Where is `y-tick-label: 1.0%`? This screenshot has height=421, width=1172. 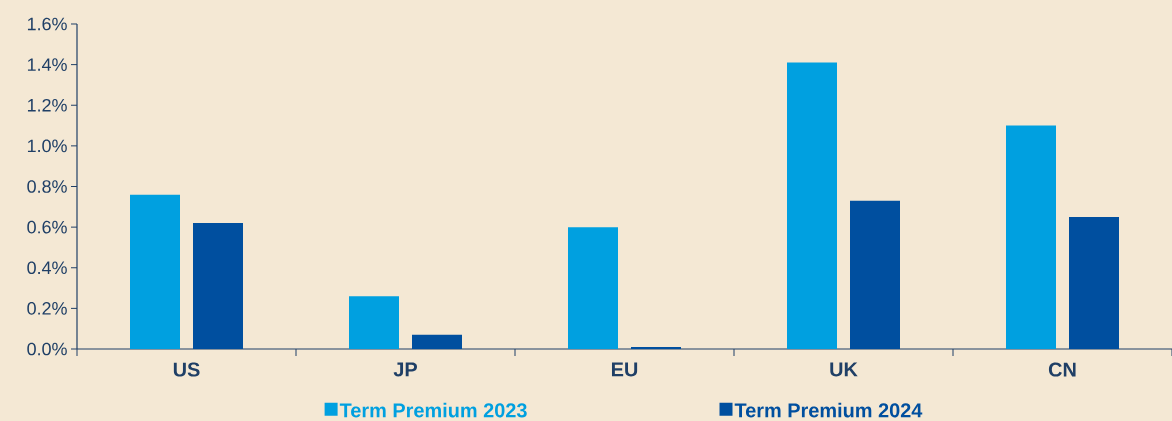
y-tick-label: 1.0% is located at coordinates (47, 146).